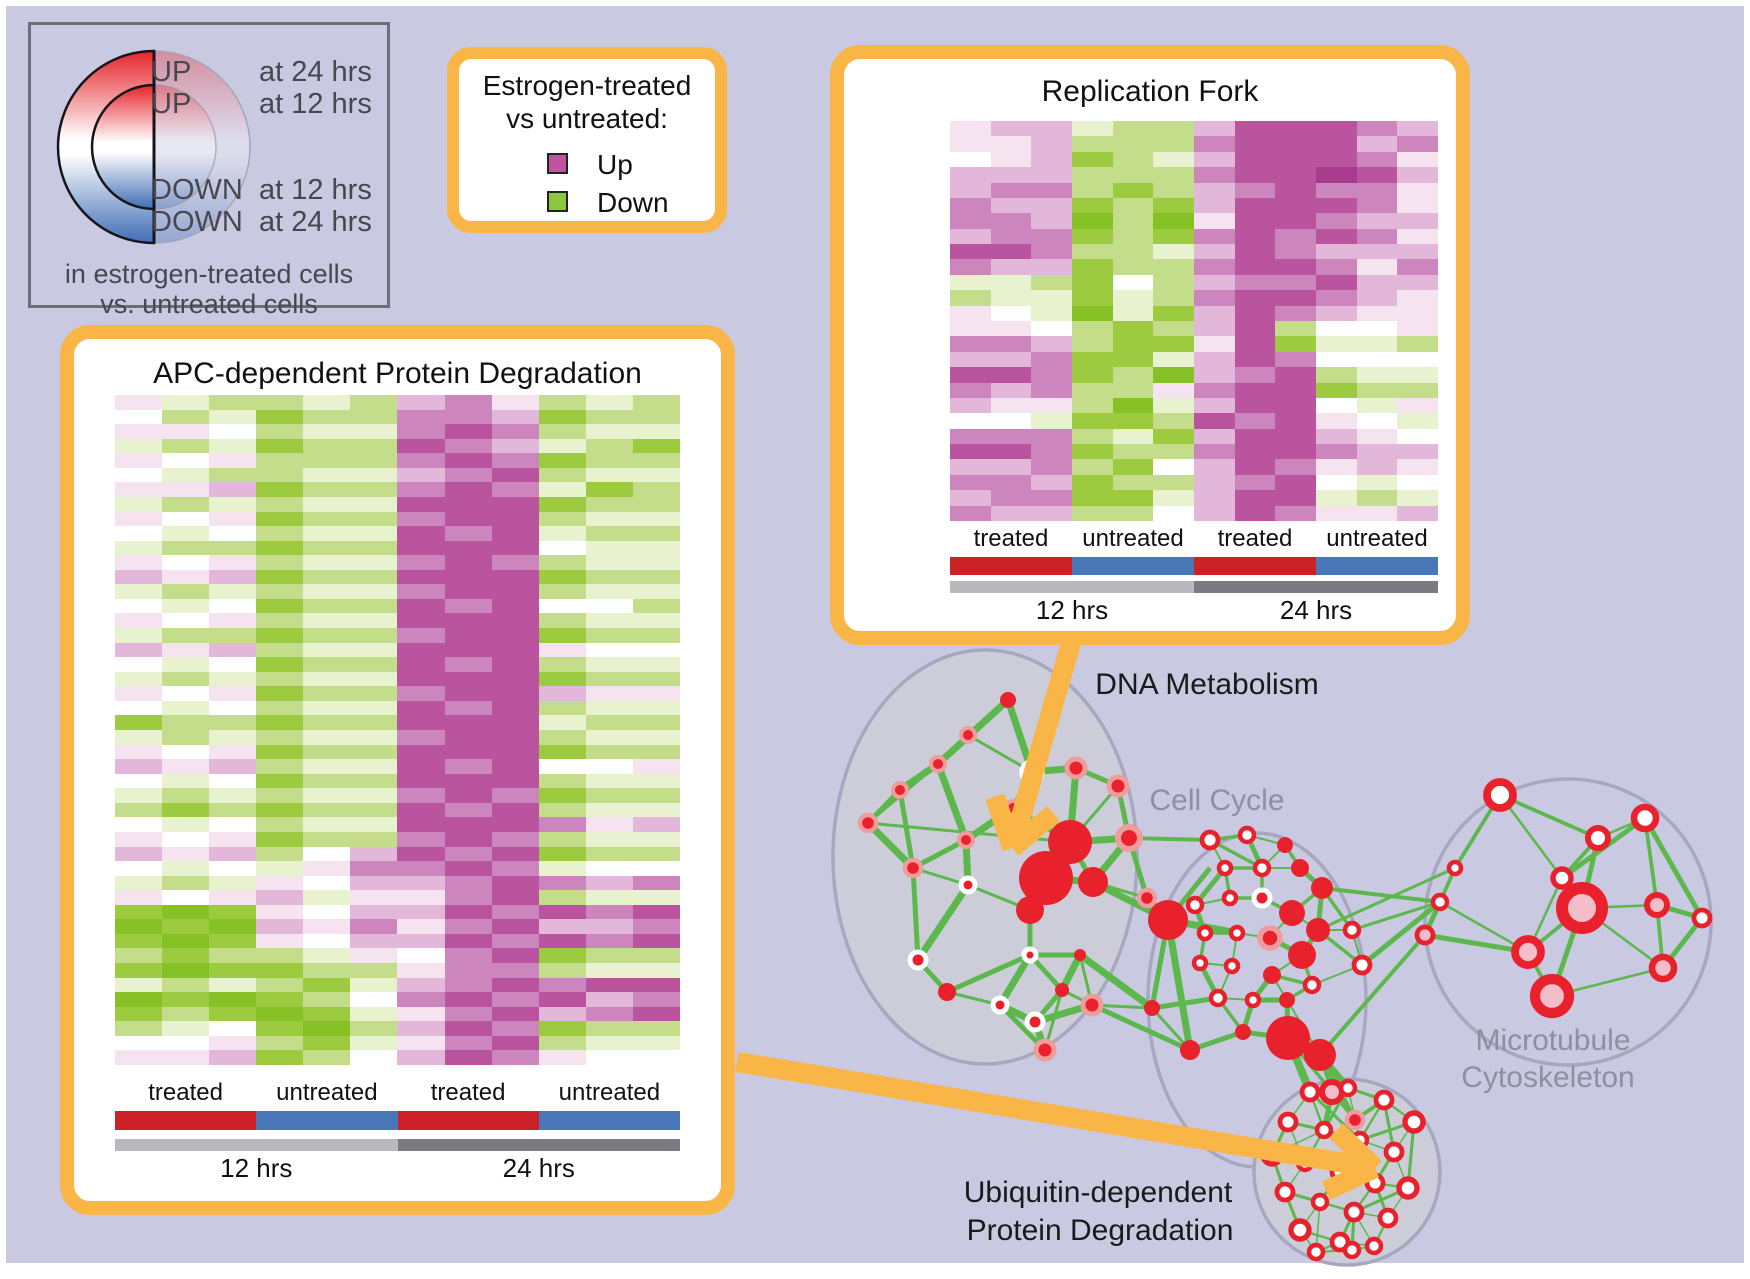 This screenshot has width=1750, height=1279. What do you see at coordinates (557, 163) in the screenshot?
I see `up-color-swatch` at bounding box center [557, 163].